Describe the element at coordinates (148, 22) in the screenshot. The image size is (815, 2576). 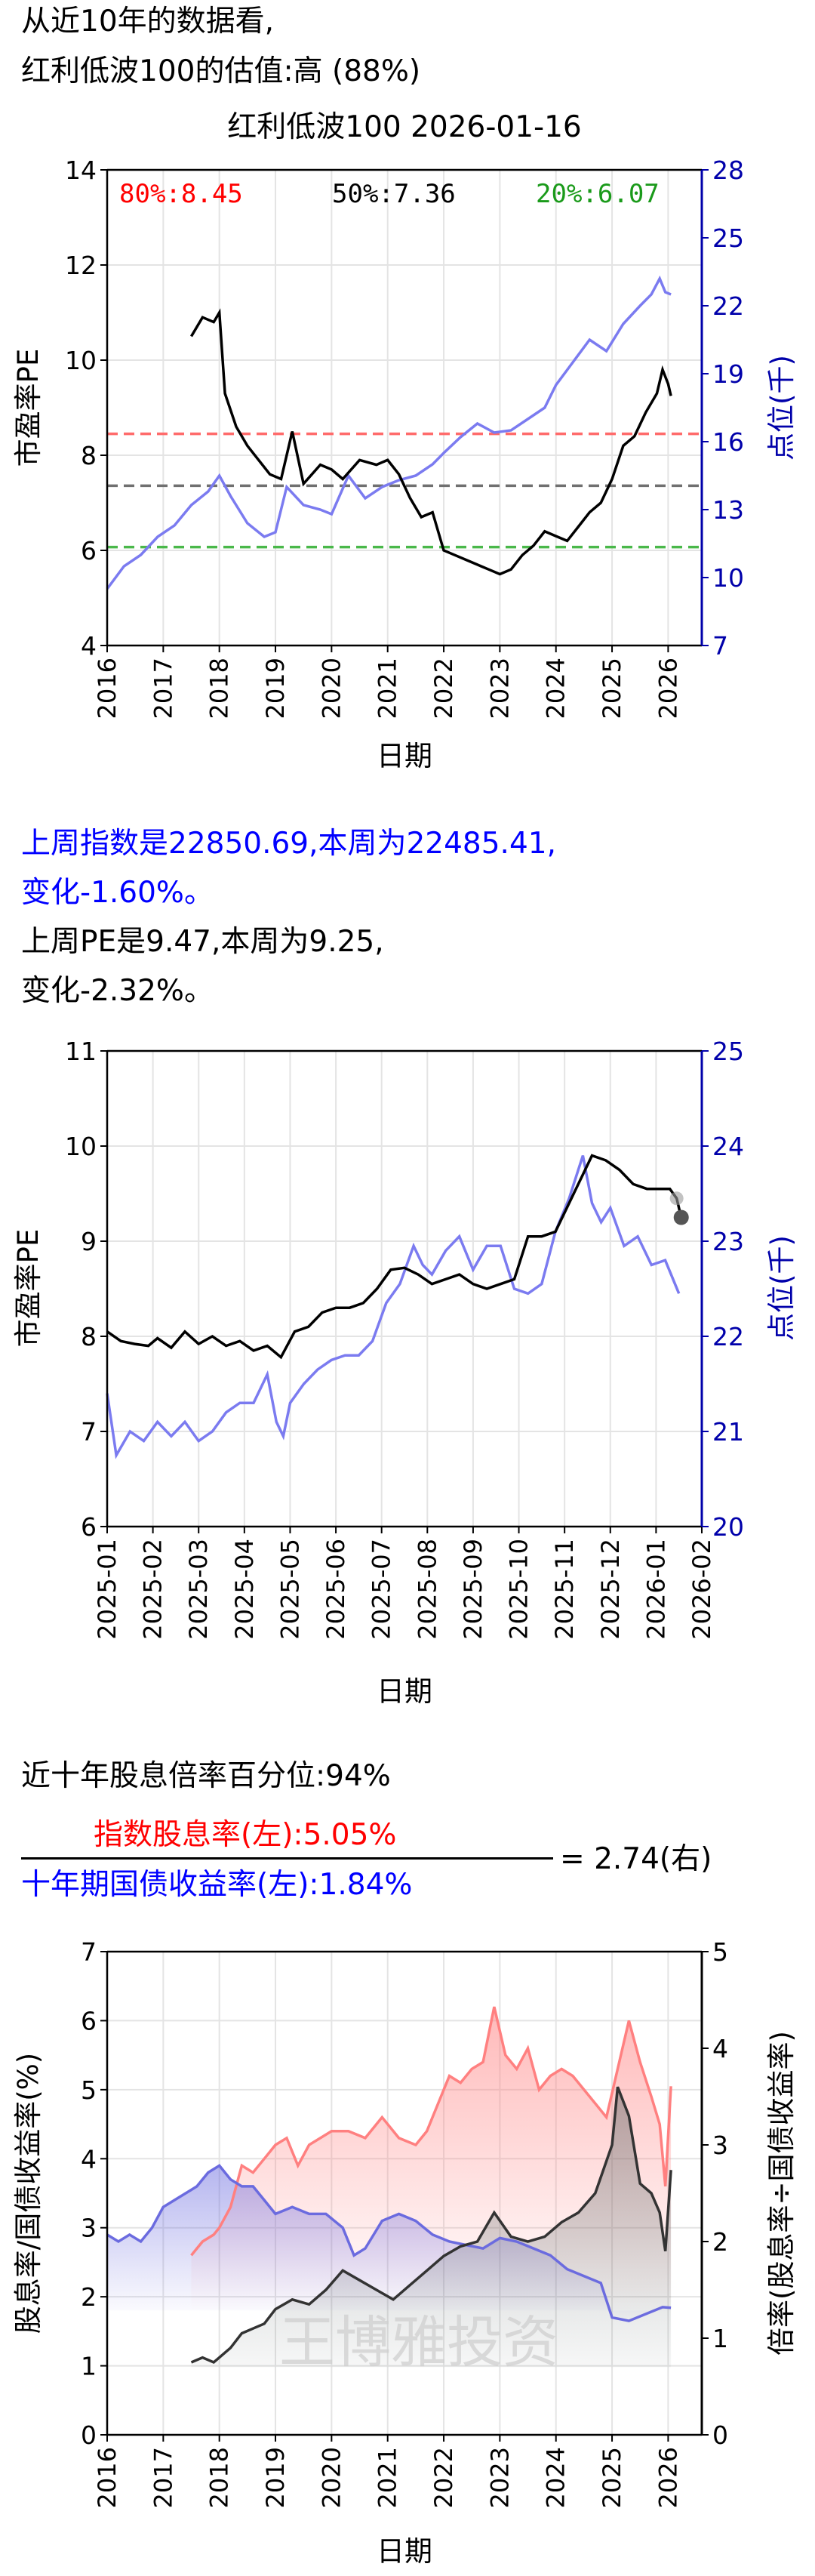
I see `valuation-intro: 从近10年的数据看,` at that location.